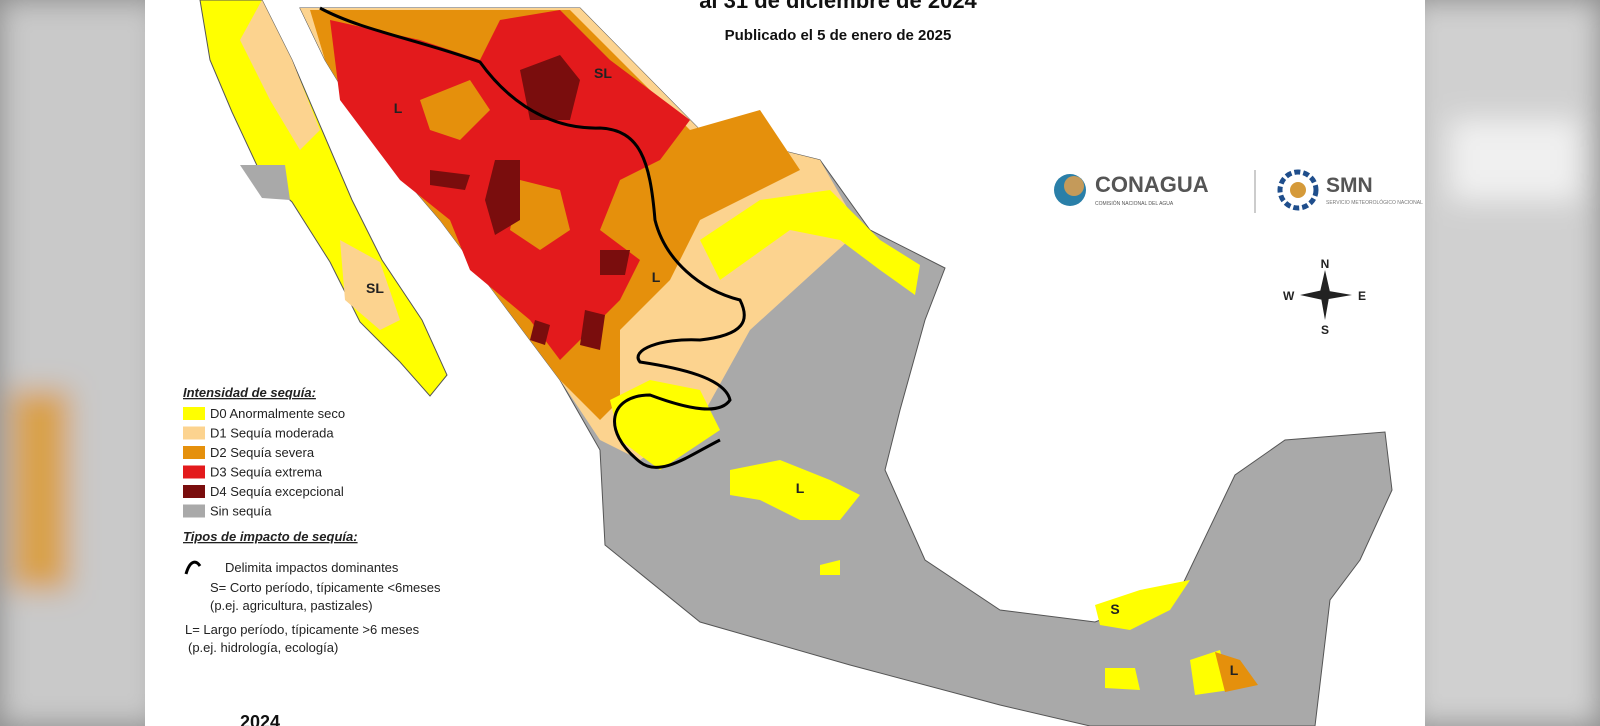 Image resolution: width=1600 pixels, height=726 pixels. What do you see at coordinates (1374, 202) in the screenshot?
I see `smn-subtitle: SERVICIO METEOROLÓGICO NACIONAL` at bounding box center [1374, 202].